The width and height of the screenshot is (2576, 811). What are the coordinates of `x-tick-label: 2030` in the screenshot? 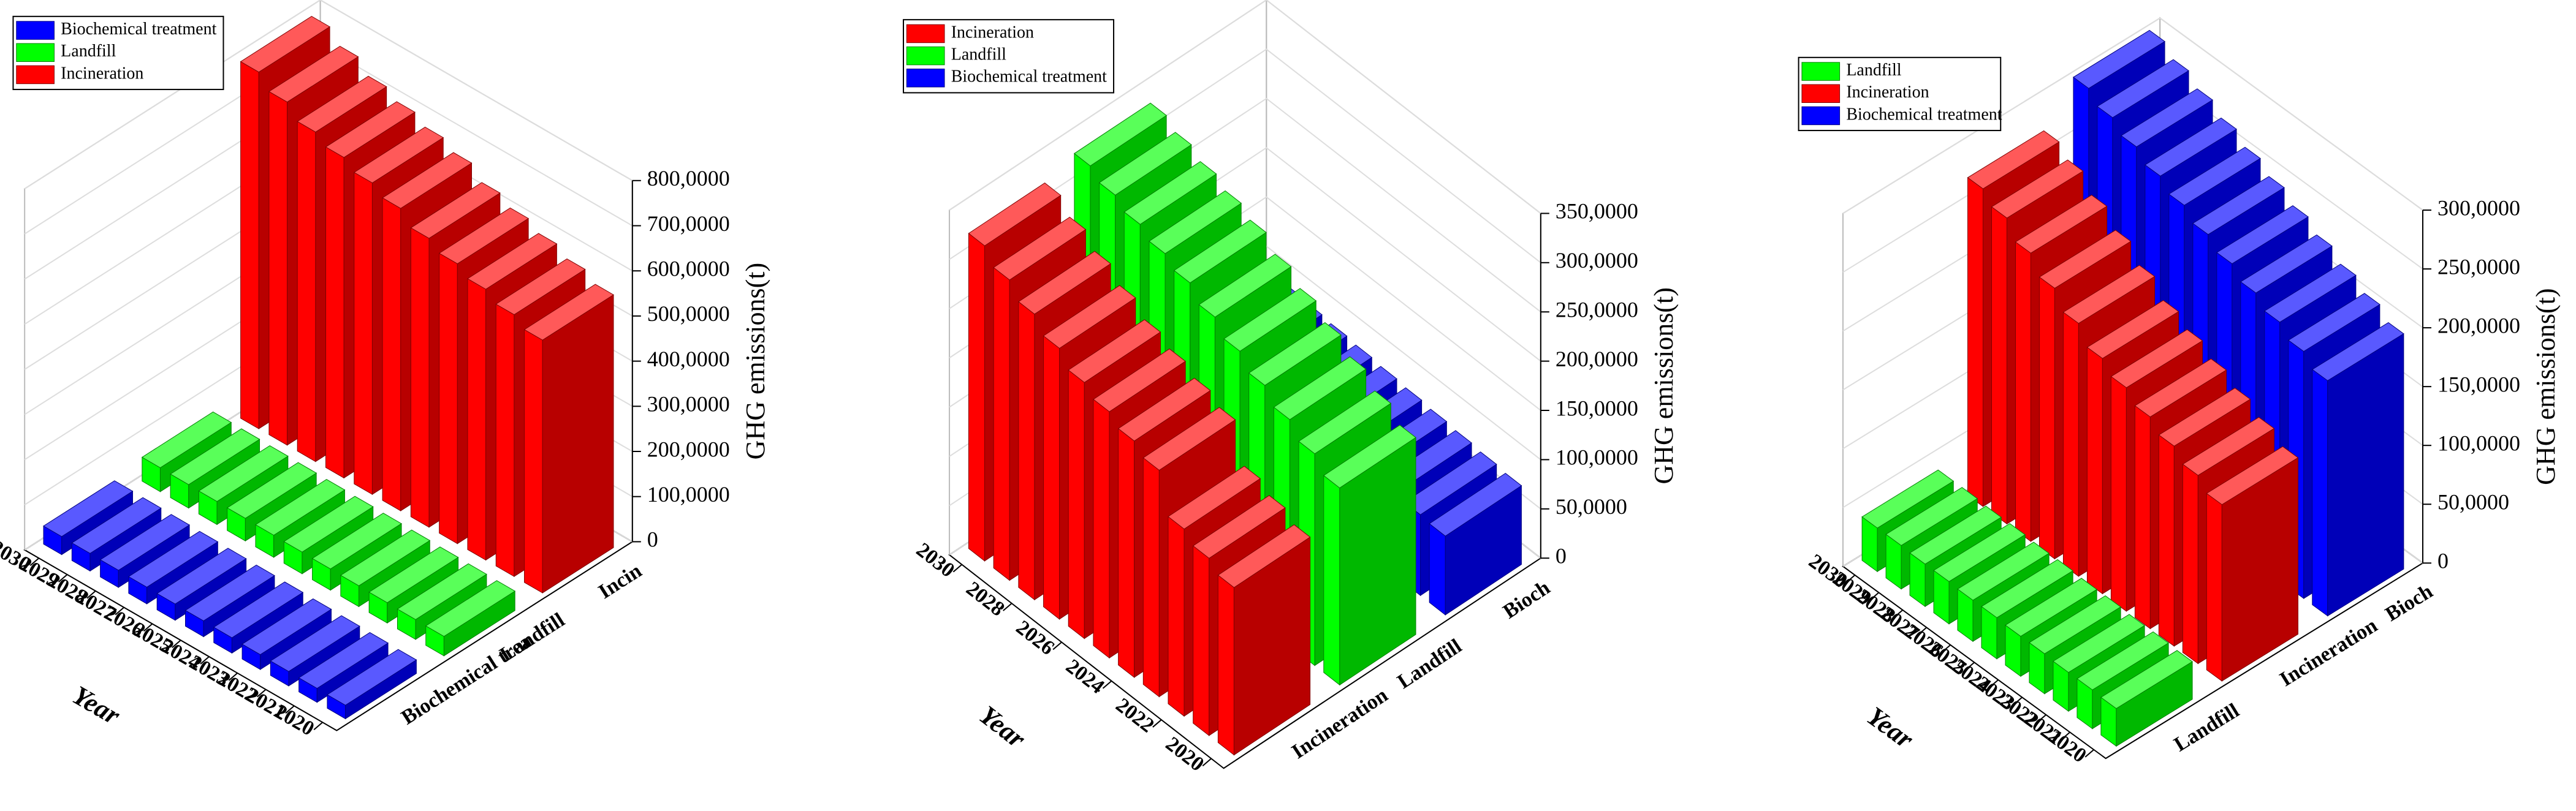 It's located at (935, 560).